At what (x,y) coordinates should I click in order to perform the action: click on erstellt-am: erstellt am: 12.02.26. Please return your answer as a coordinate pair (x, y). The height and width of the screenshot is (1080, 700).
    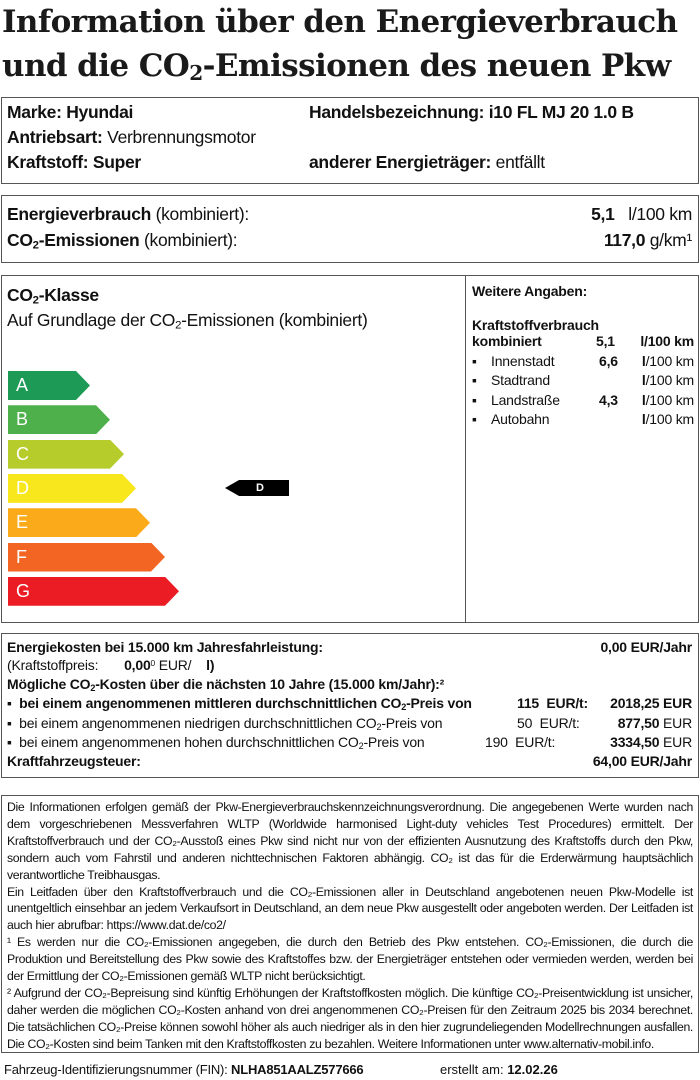
    Looking at the image, I should click on (499, 1069).